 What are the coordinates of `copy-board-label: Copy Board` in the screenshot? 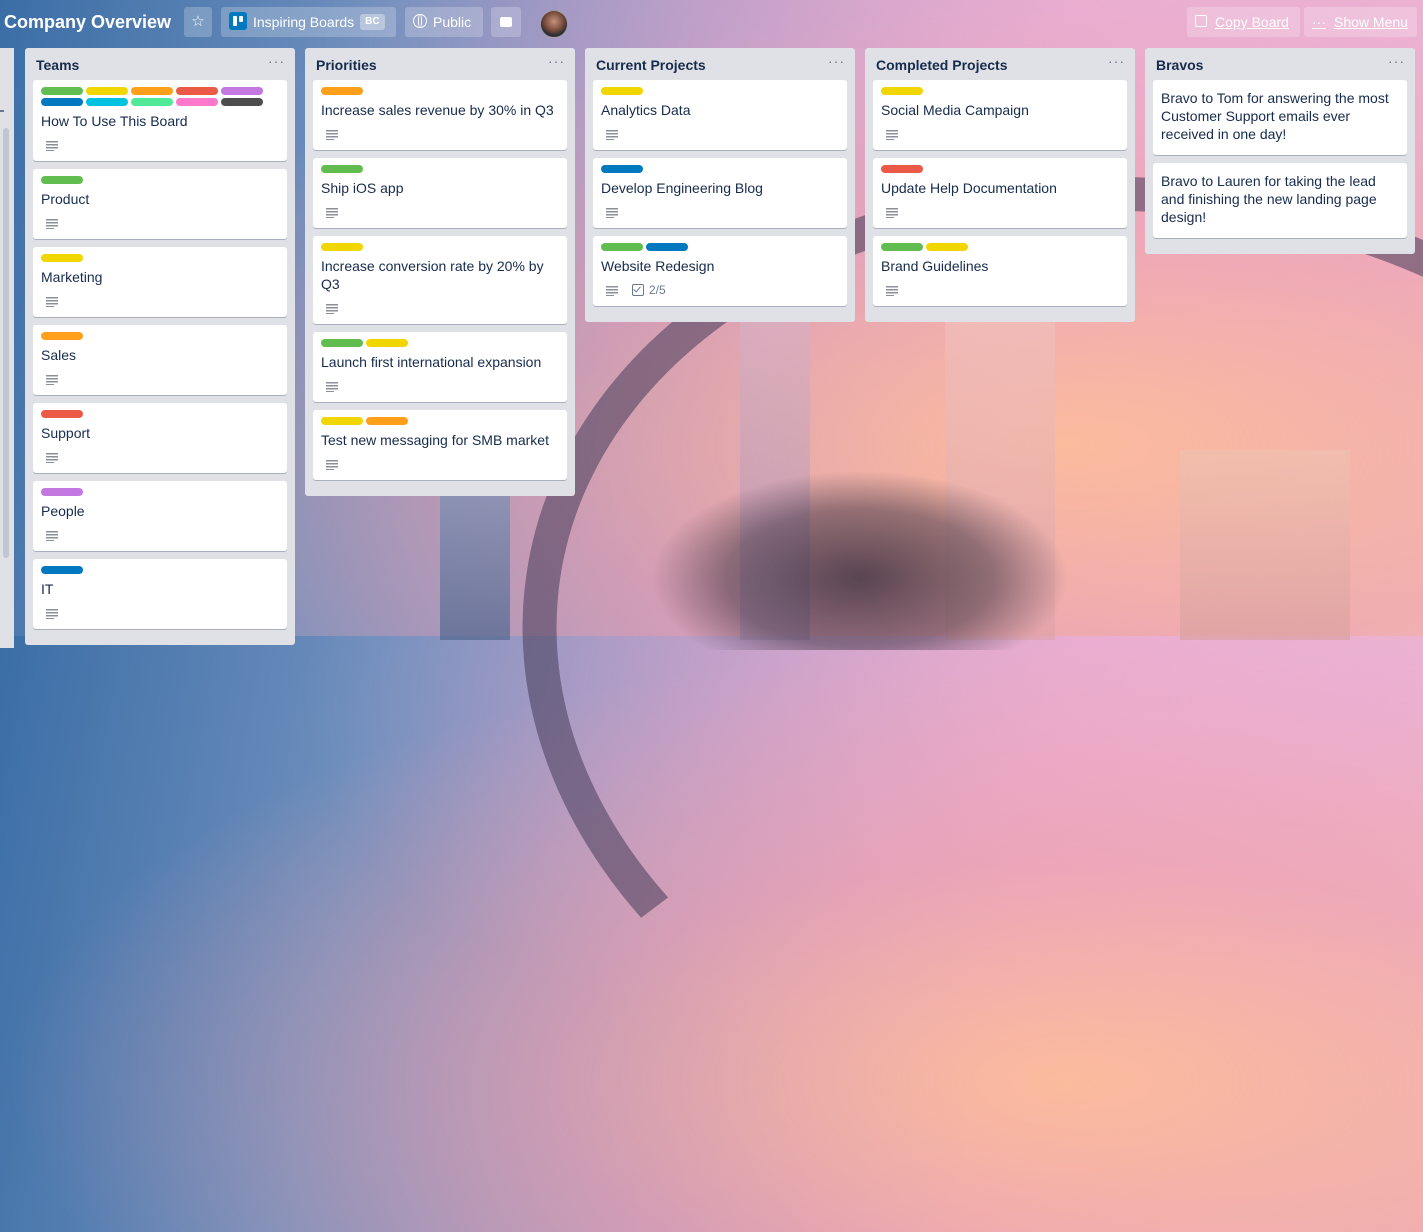 It's located at (1252, 22).